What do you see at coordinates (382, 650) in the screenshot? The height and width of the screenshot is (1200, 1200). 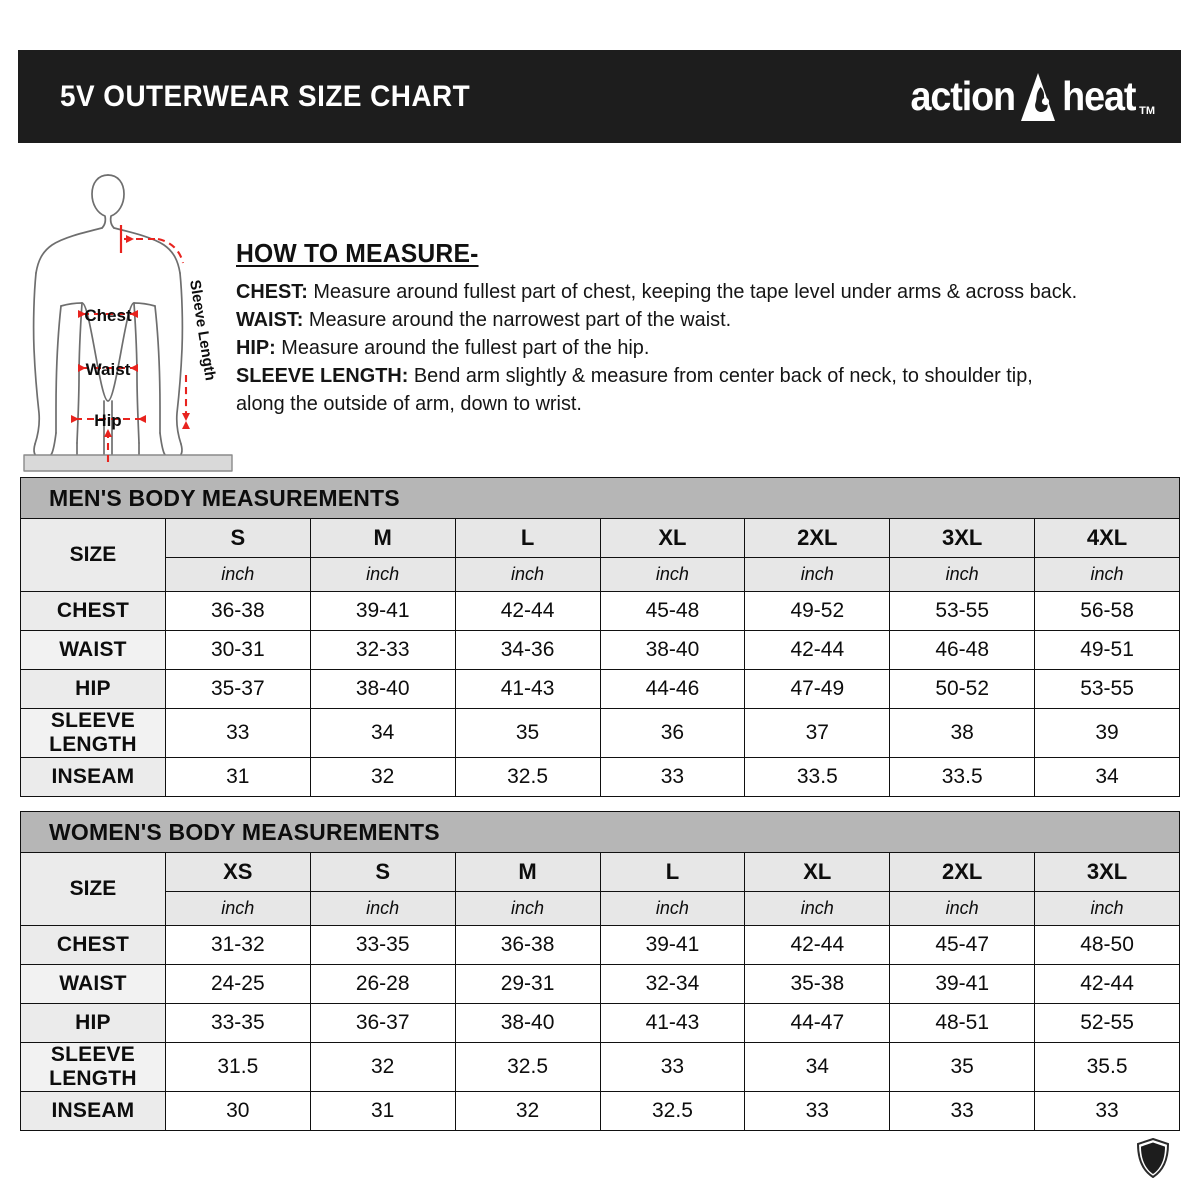 I see `mens-waist-m: 32-33` at bounding box center [382, 650].